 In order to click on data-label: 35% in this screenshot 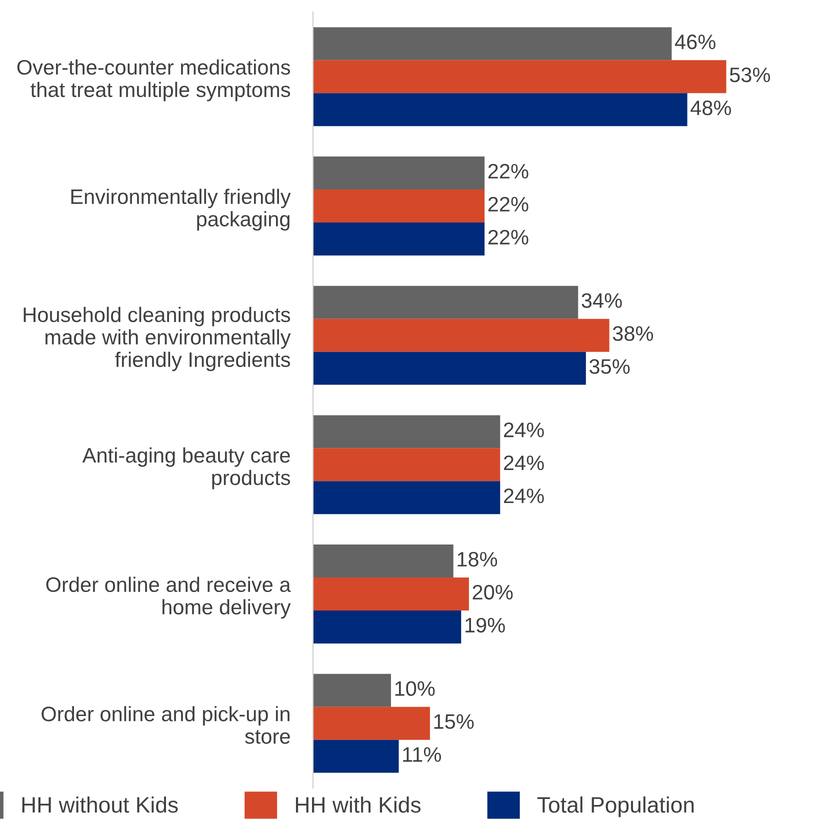, I will do `click(609, 366)`.